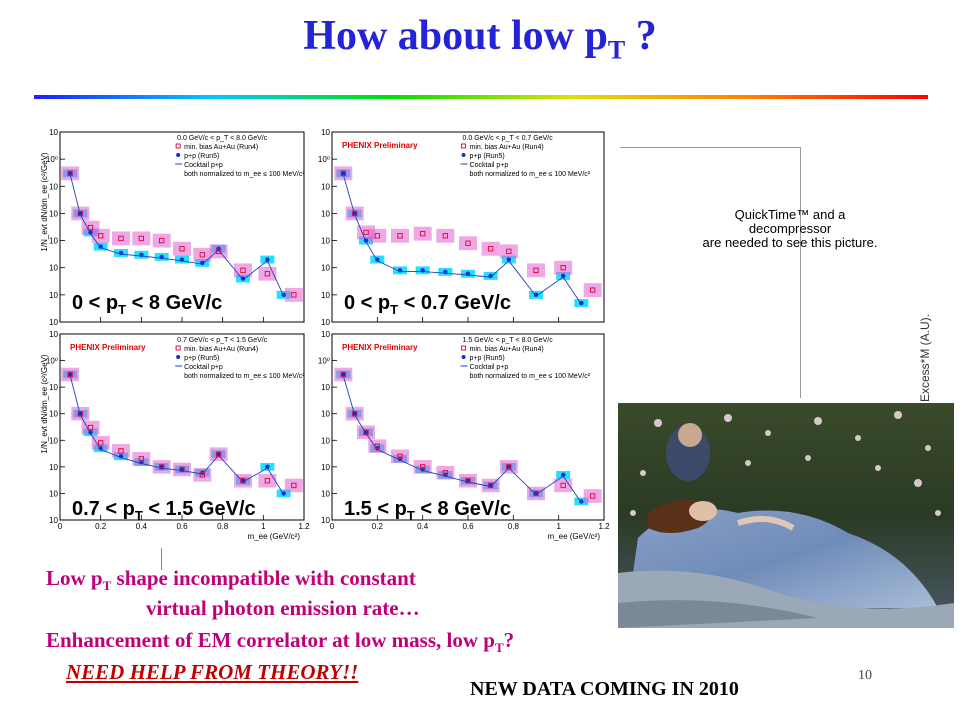 The width and height of the screenshot is (960, 720). Describe the element at coordinates (221, 349) in the screenshot. I see `legend-auau: min. bias Au+Au (Run4)` at that location.